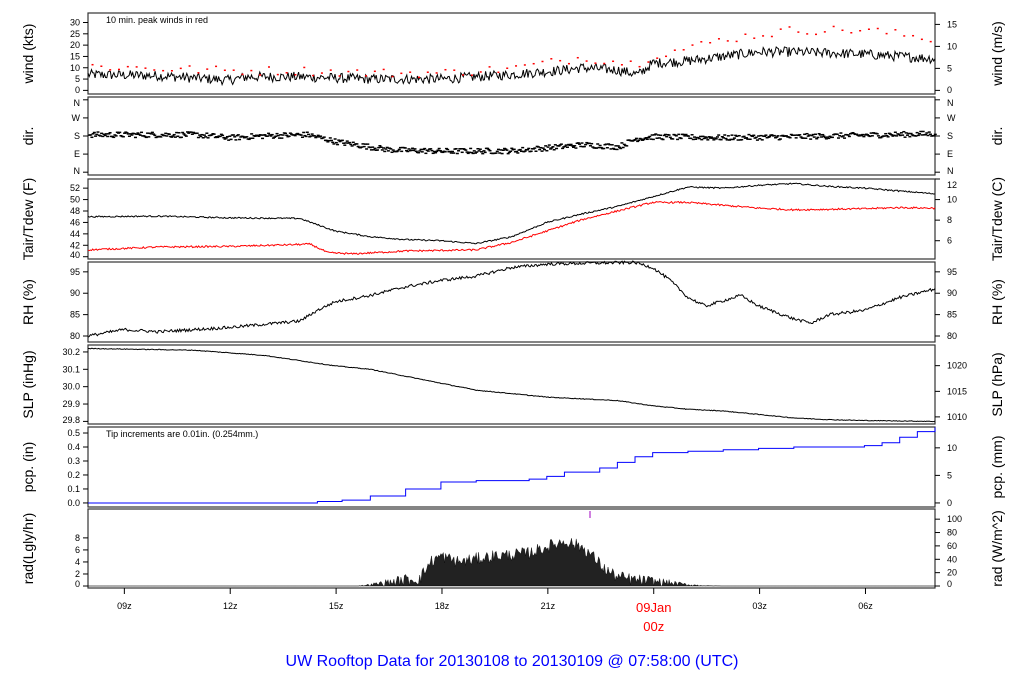 This screenshot has width=1024, height=700. I want to click on rad-ylabel: rad(Lgly/hr), so click(28, 549).